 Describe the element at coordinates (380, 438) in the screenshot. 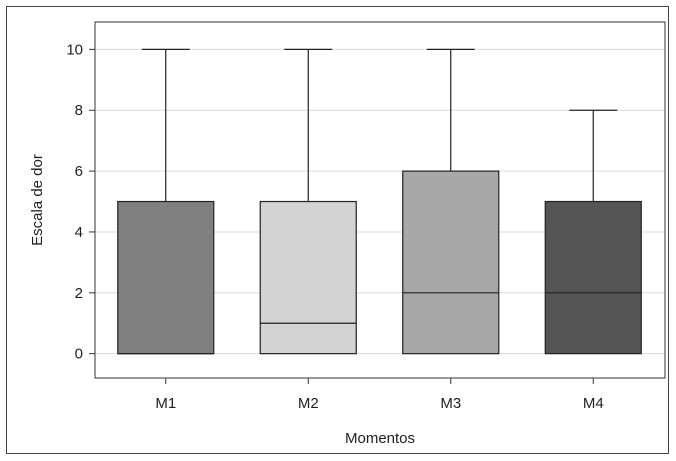

I see `x-axis-label: Momentos` at that location.